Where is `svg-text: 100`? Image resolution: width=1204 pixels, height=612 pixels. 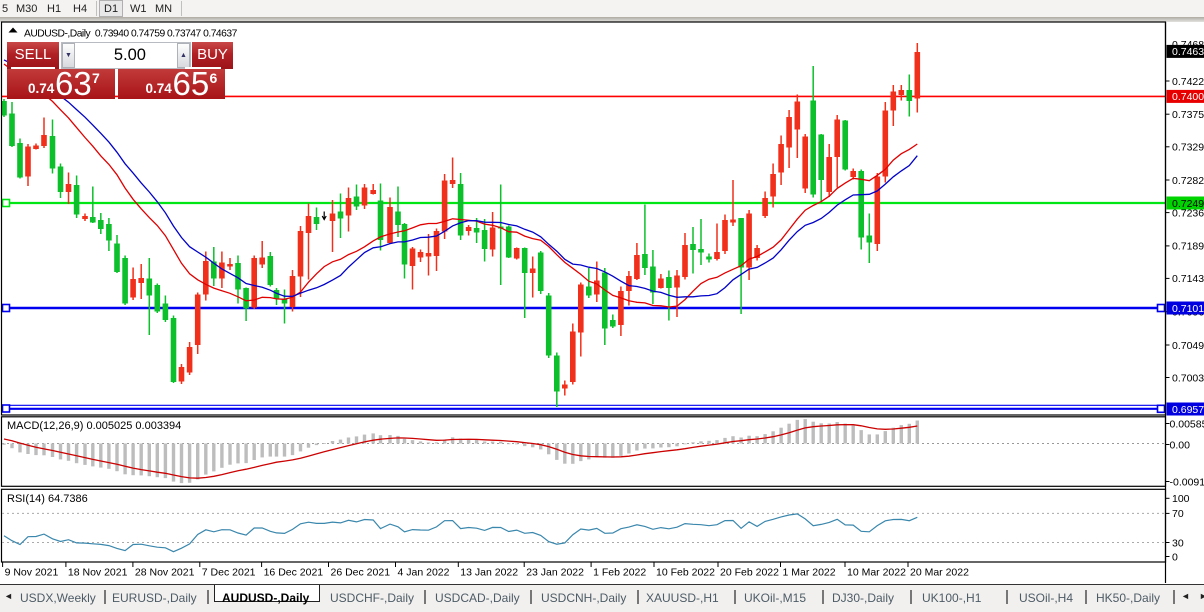
svg-text: 100 is located at coordinates (1181, 499).